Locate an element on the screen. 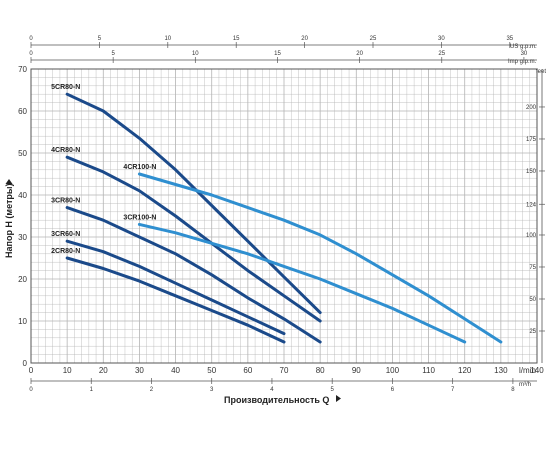 The height and width of the screenshot is (455, 550). x-axis-title: Производительность Q is located at coordinates (276, 400).